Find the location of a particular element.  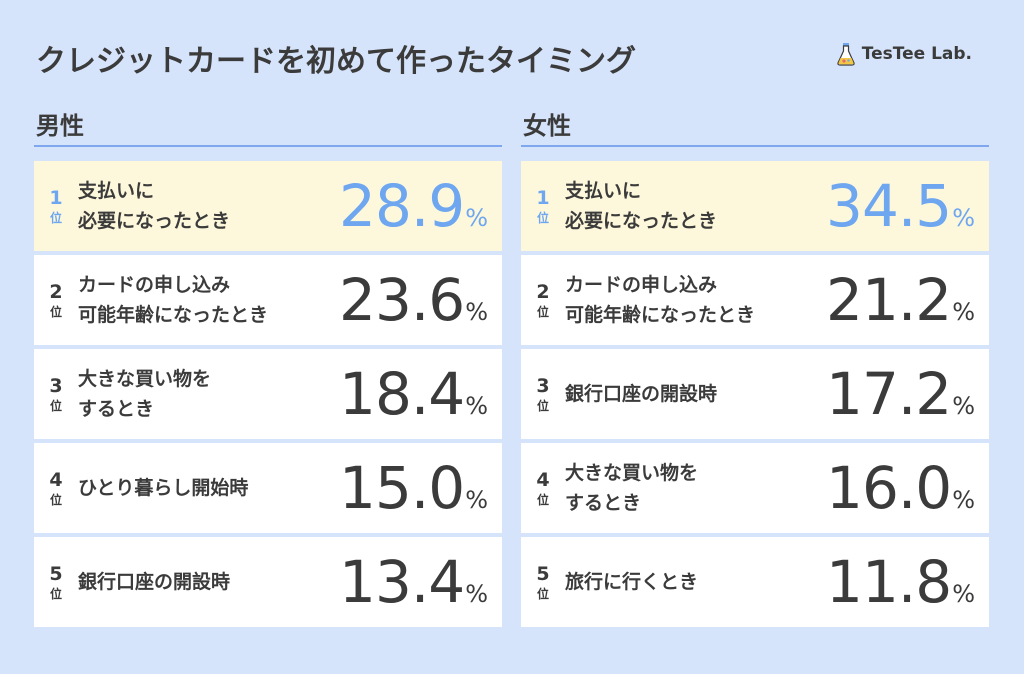

percentage-value: 17.2% is located at coordinates (900, 394).